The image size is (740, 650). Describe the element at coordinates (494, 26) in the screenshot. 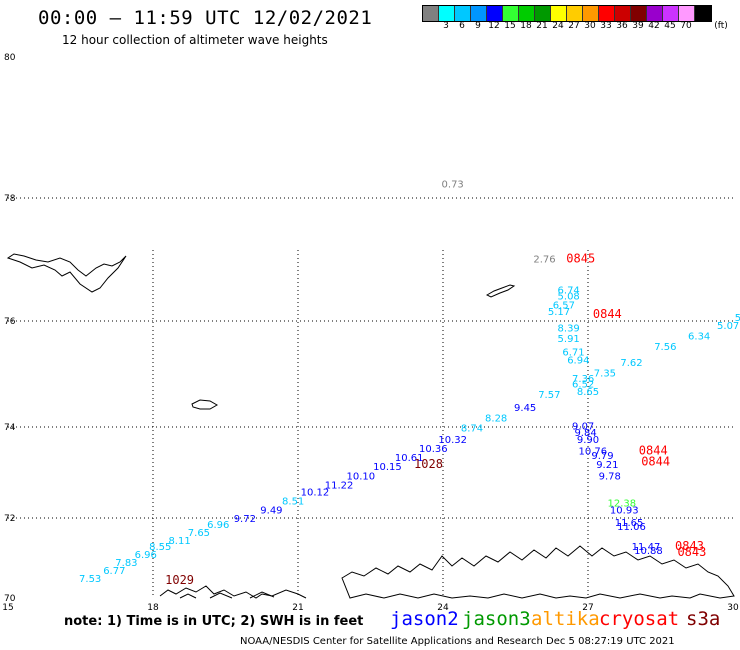

I see `colorbar-tick-label: 12` at that location.